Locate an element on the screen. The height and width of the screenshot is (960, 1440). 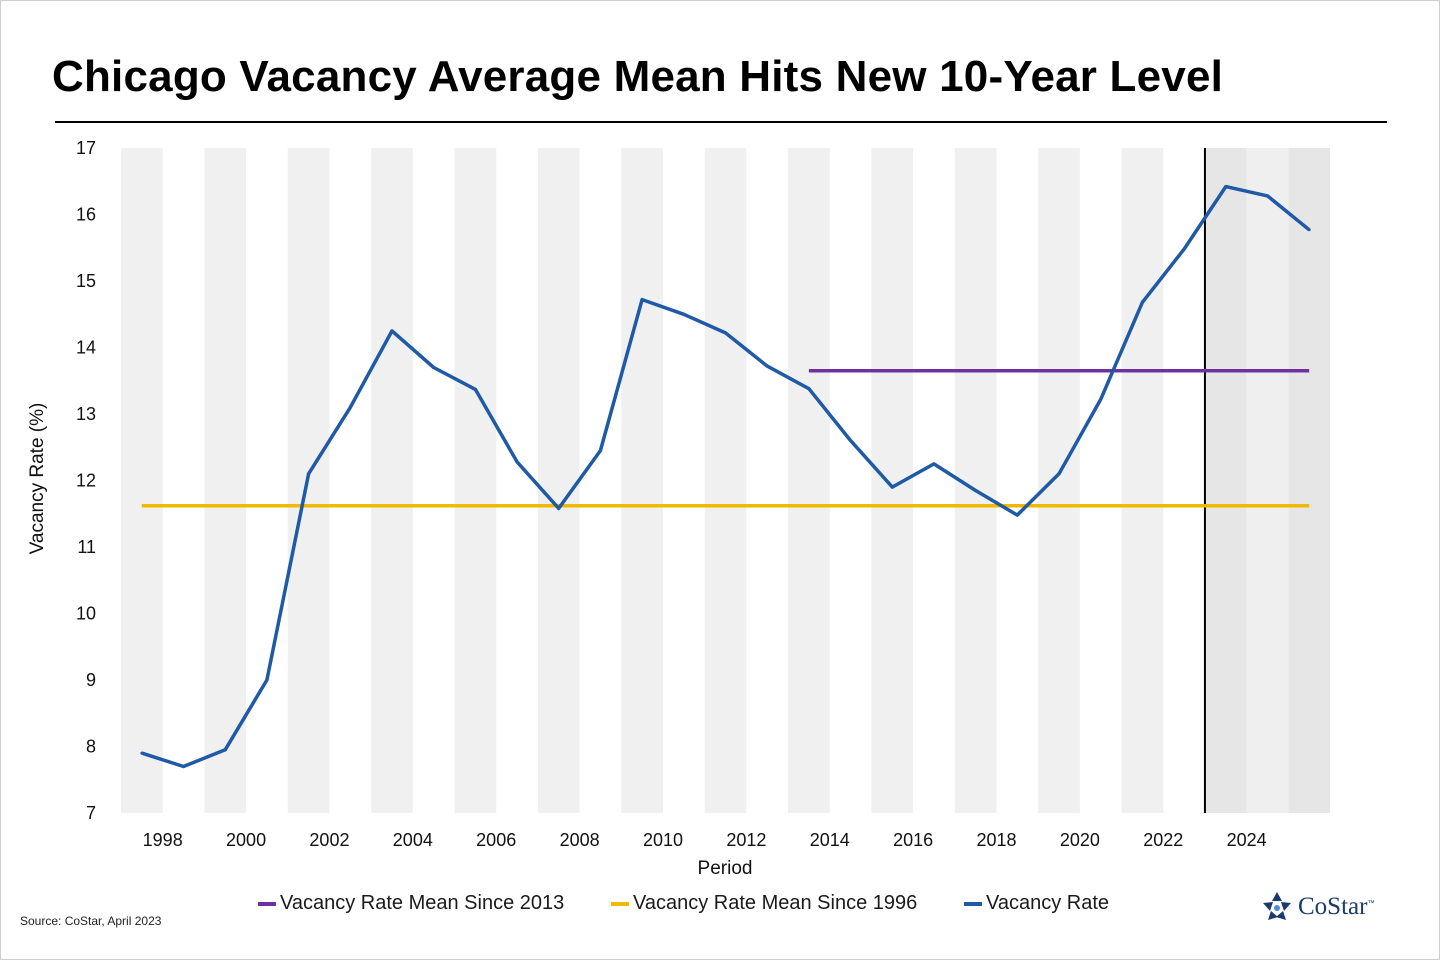
costar-logo: CoStar ™ is located at coordinates (1317, 907).